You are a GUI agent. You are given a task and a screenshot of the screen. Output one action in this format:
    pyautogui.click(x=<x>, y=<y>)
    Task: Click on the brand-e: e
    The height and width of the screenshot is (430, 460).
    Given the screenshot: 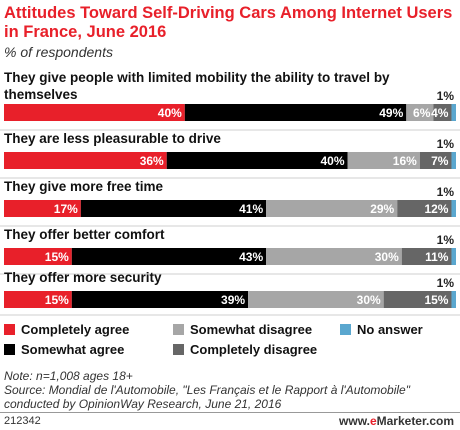 What is the action you would take?
    pyautogui.click(x=373, y=421)
    